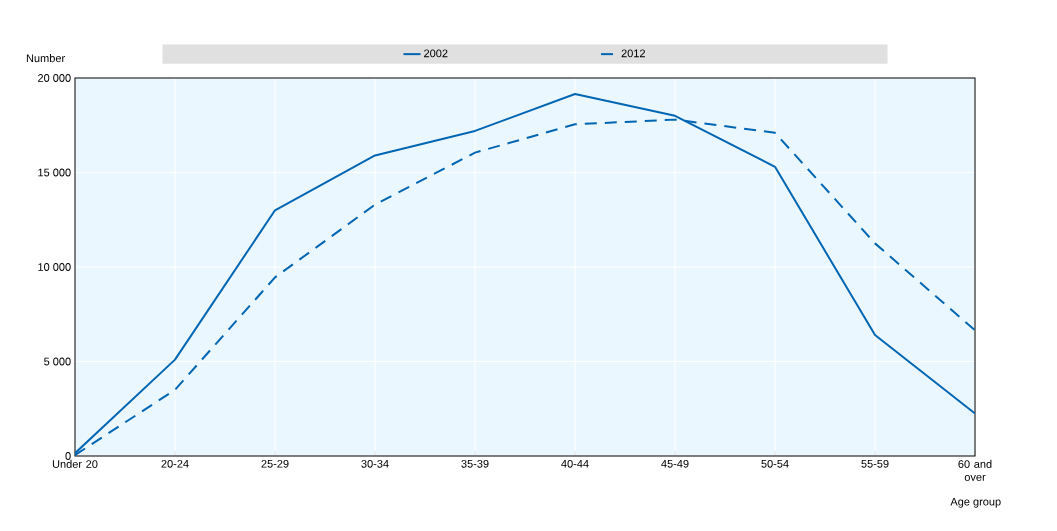  What do you see at coordinates (975, 502) in the screenshot?
I see `x-axis-title: Age group` at bounding box center [975, 502].